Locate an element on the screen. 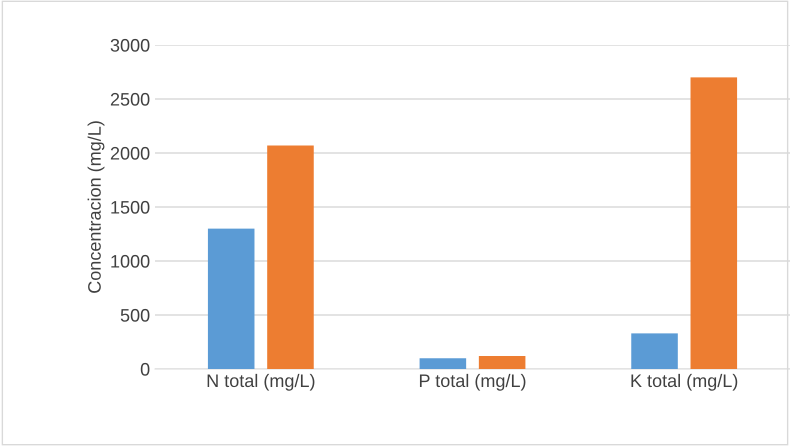 The image size is (790, 446). x-tick-label: N total (mg/L) is located at coordinates (261, 382).